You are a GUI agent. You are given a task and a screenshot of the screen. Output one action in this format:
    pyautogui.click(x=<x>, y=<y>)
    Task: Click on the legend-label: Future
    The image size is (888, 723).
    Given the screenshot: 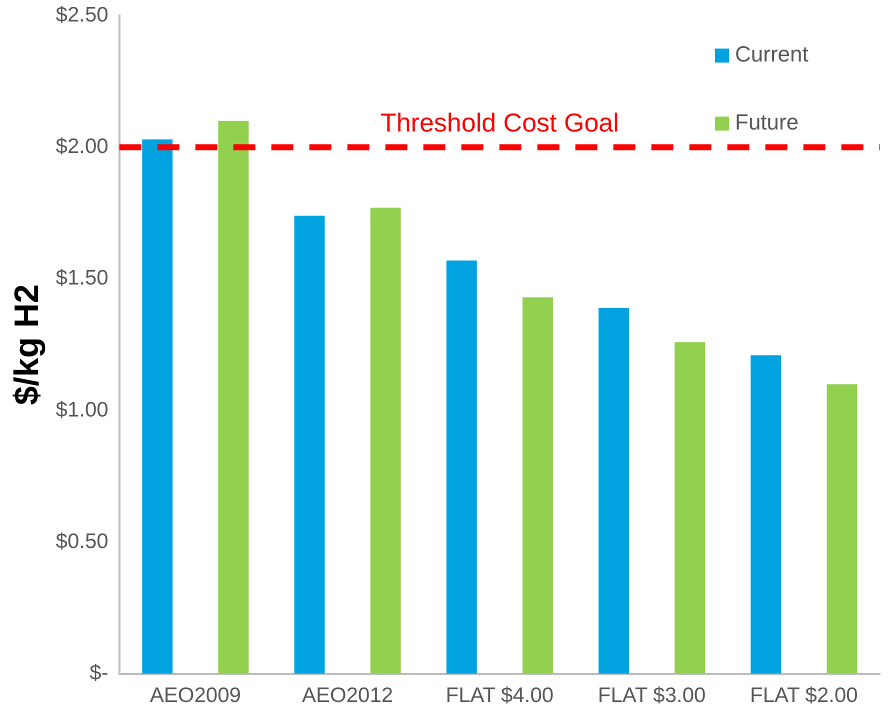 What is the action you would take?
    pyautogui.click(x=767, y=122)
    